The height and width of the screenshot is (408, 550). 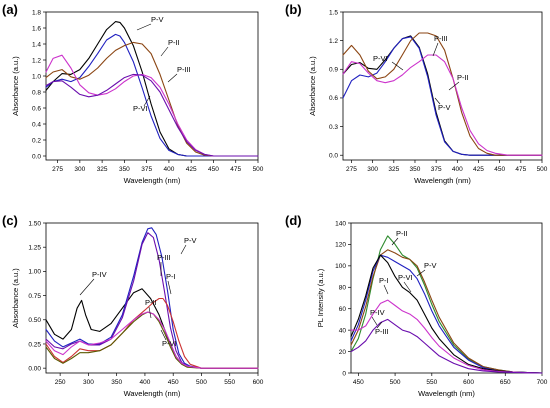 What do you see at coordinates (344, 373) in the screenshot?
I see `y-tick-label: 0` at bounding box center [344, 373].